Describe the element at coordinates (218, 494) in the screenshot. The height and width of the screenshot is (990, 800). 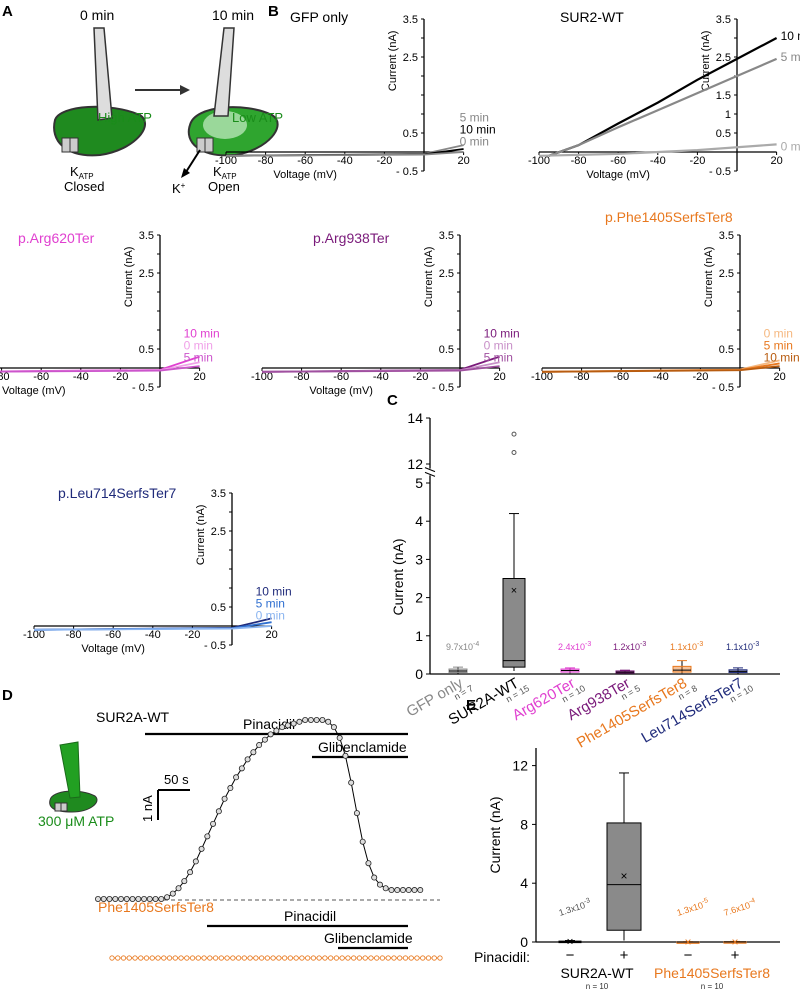
I see `y-tick-label: 3.5` at that location.